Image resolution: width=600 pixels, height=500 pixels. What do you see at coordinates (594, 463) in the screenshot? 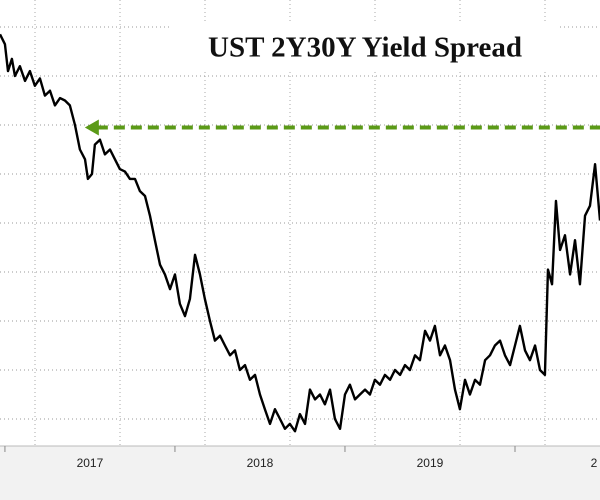
I see `x-tick-label: 2` at bounding box center [594, 463].